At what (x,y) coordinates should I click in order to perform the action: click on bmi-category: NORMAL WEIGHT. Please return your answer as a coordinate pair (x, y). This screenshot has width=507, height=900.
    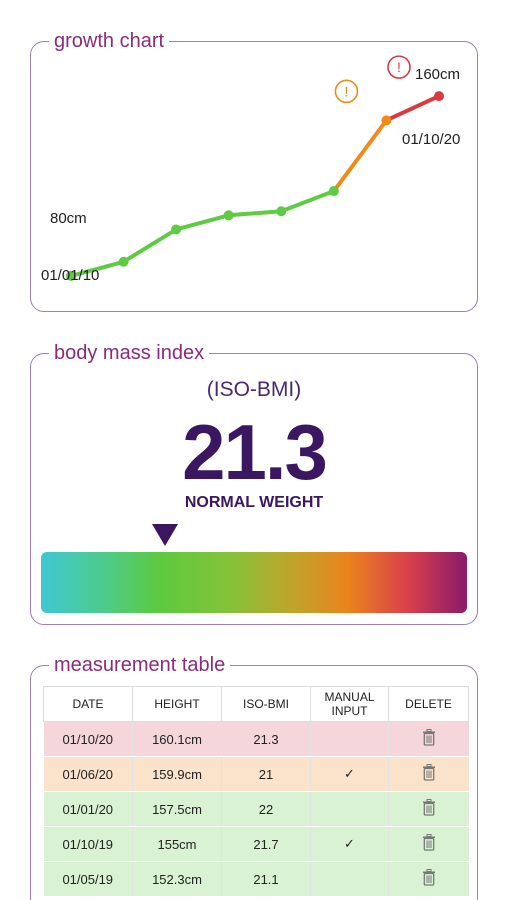
    Looking at the image, I should click on (254, 502).